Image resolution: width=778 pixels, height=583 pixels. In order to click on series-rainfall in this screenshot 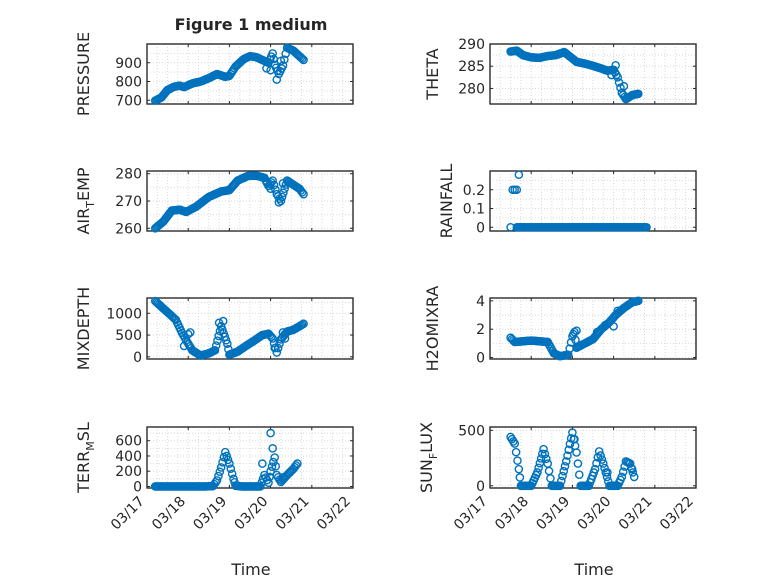, I will do `click(578, 201)`.